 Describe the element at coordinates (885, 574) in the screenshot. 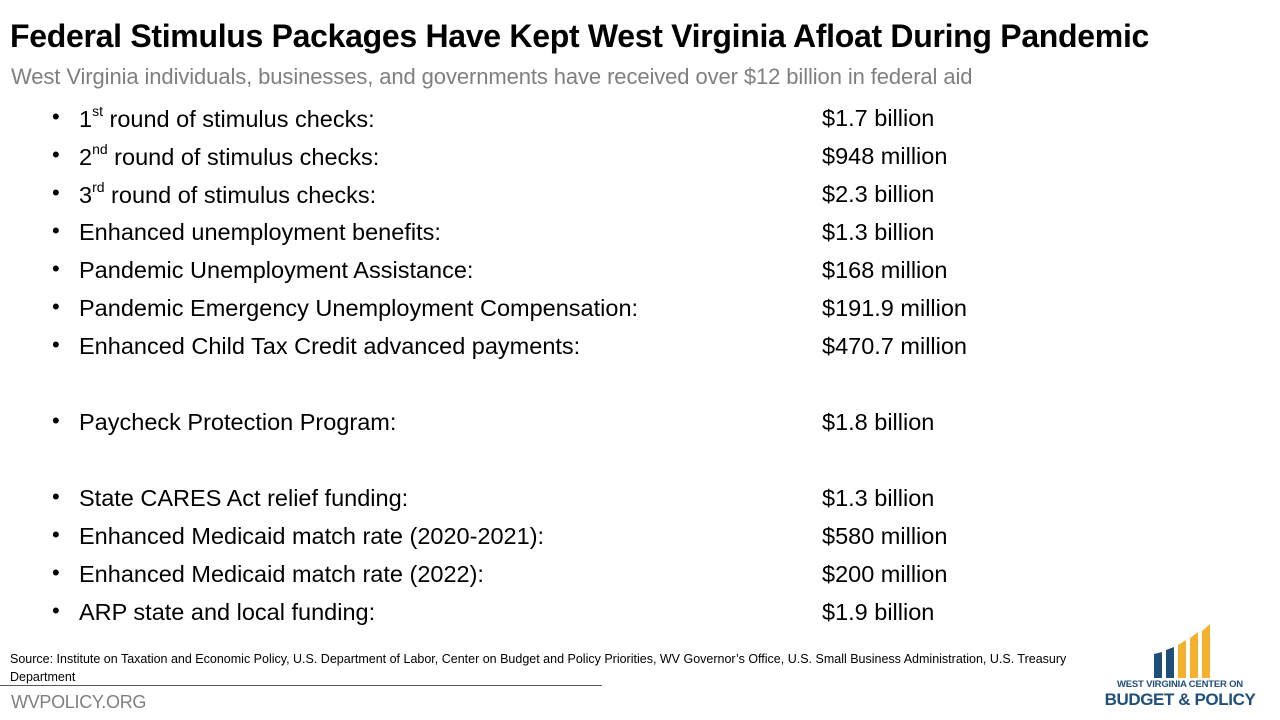

I see `item-value: $200 million` at that location.